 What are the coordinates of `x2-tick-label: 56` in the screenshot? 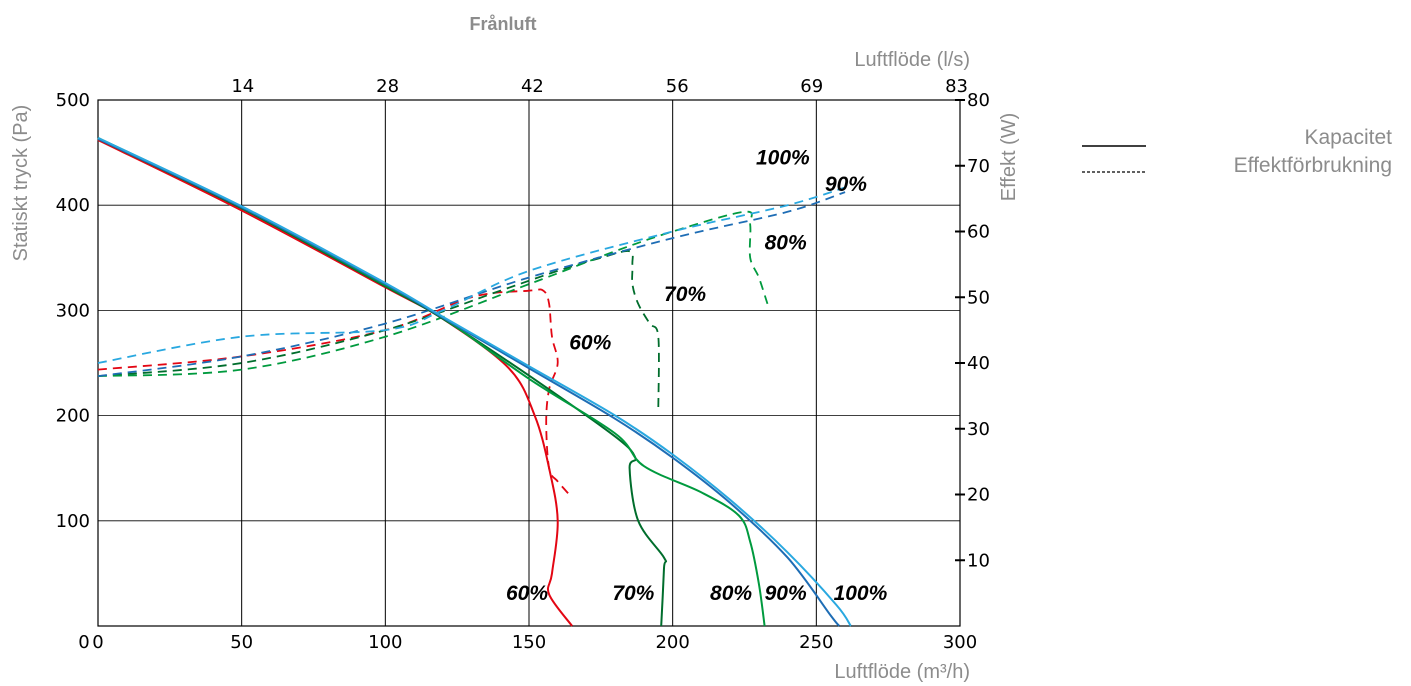 It's located at (677, 86).